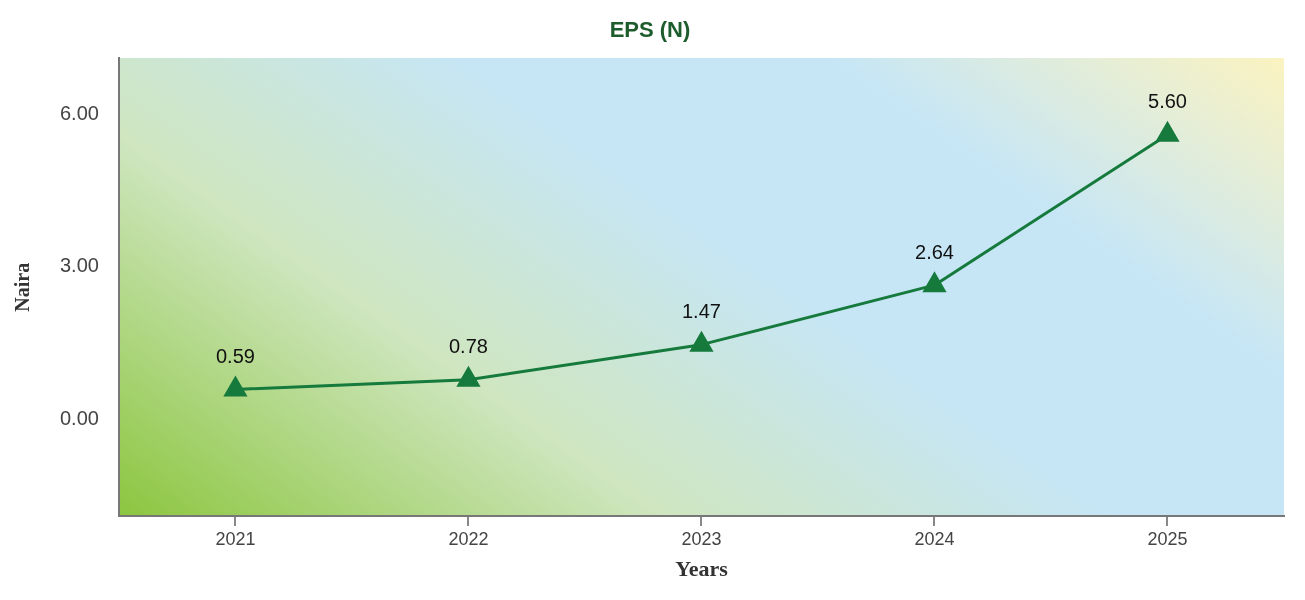  I want to click on x-tick-label: 2023, so click(701, 538).